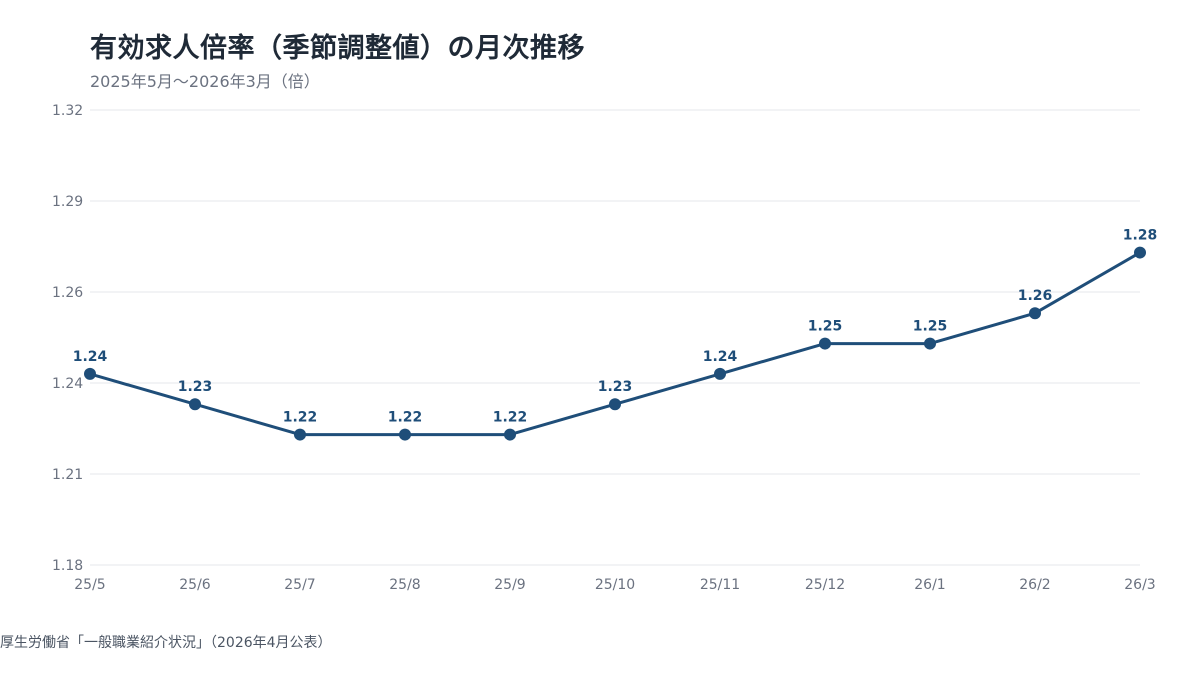  What do you see at coordinates (67, 475) in the screenshot?
I see `y-tick-label: 1.21` at bounding box center [67, 475].